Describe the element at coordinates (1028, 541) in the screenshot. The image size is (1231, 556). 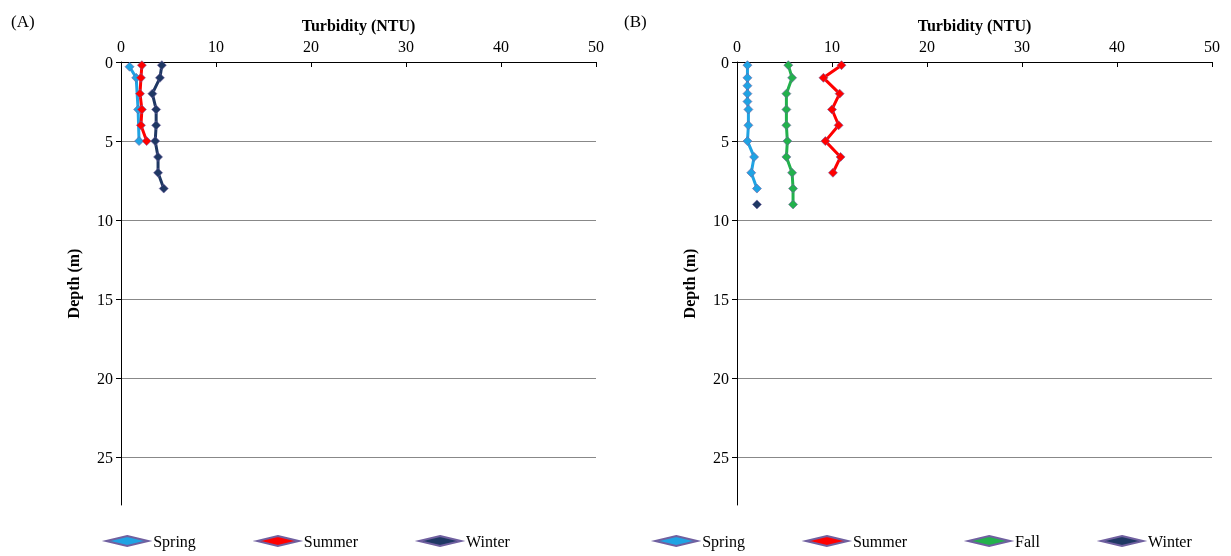
I see `legend-label: Fall` at that location.